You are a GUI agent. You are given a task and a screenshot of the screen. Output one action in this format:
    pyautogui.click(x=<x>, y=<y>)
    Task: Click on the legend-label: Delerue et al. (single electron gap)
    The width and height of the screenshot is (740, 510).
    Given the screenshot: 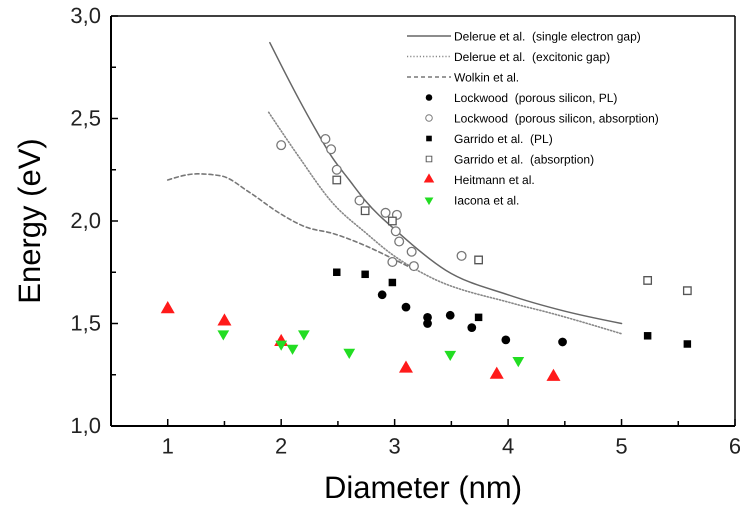 What is the action you would take?
    pyautogui.click(x=547, y=37)
    